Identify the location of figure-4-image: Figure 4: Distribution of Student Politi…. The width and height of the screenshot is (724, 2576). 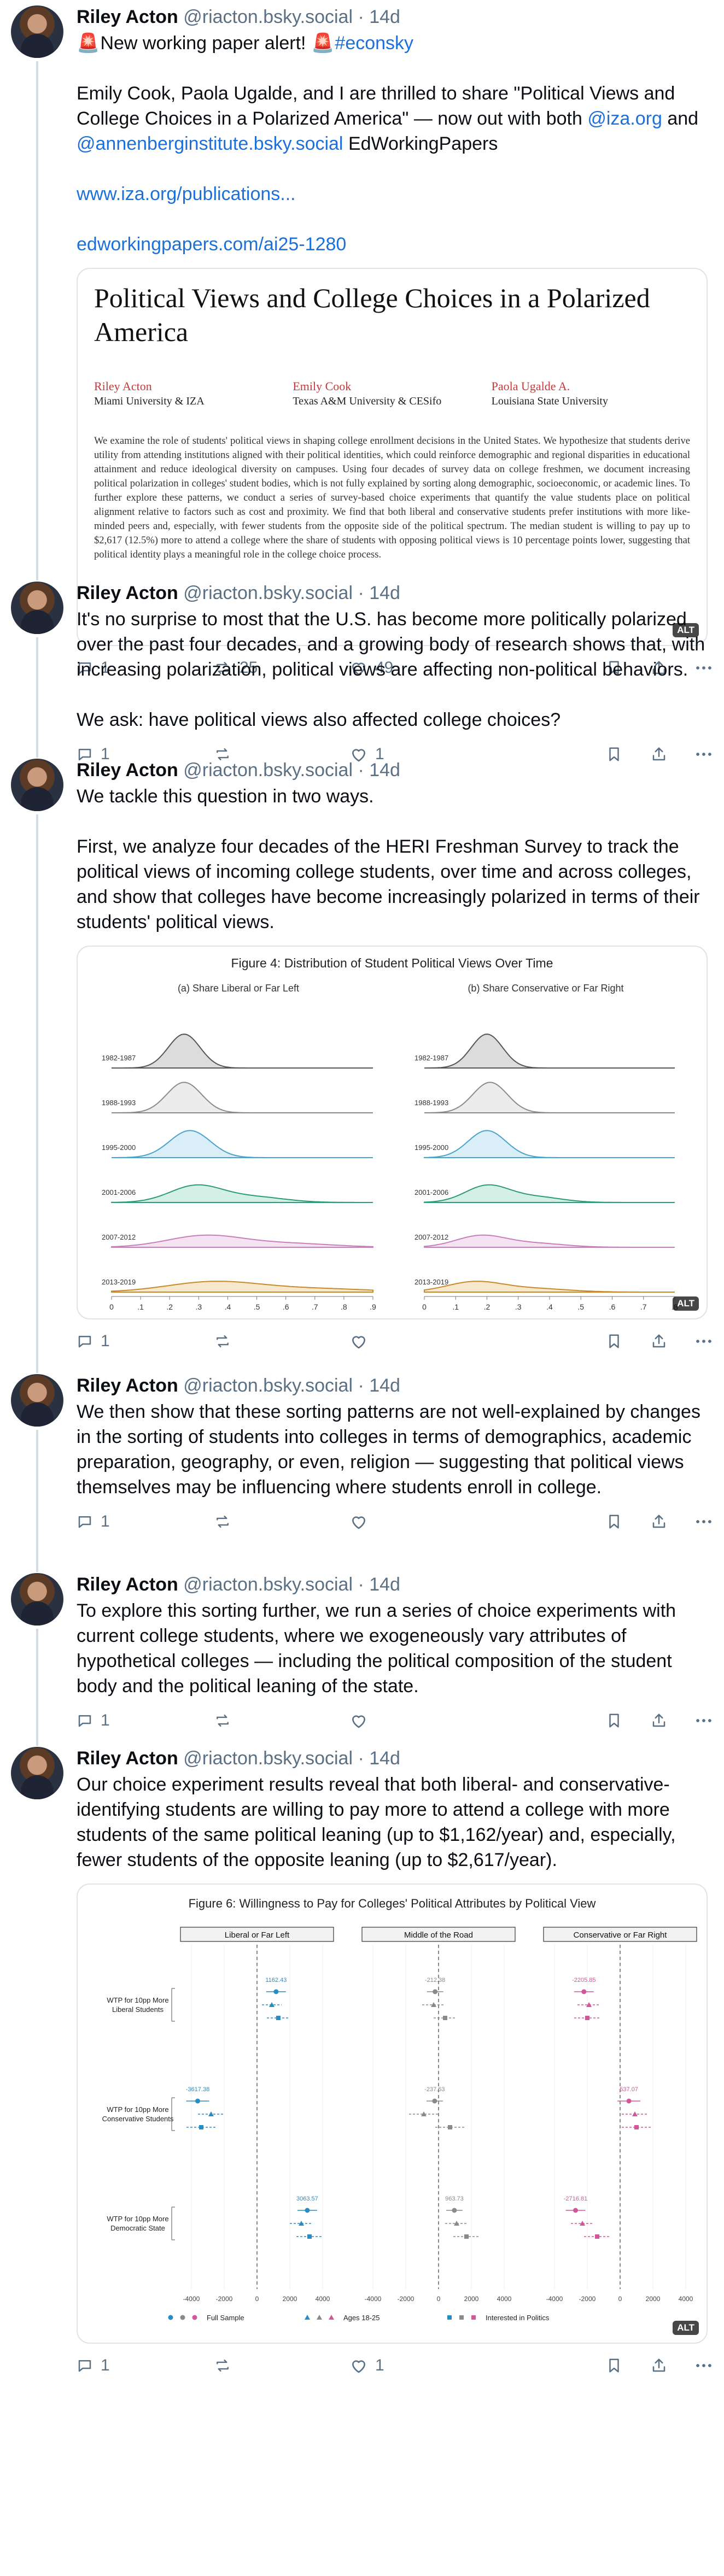
(393, 1132).